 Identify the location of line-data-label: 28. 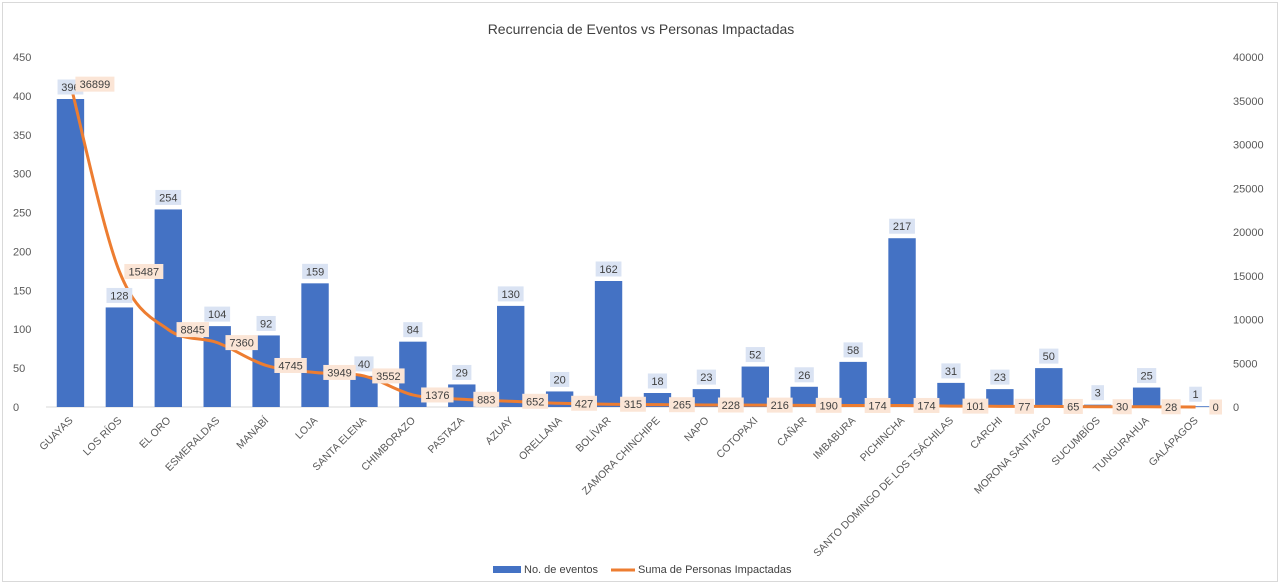
(1171, 408).